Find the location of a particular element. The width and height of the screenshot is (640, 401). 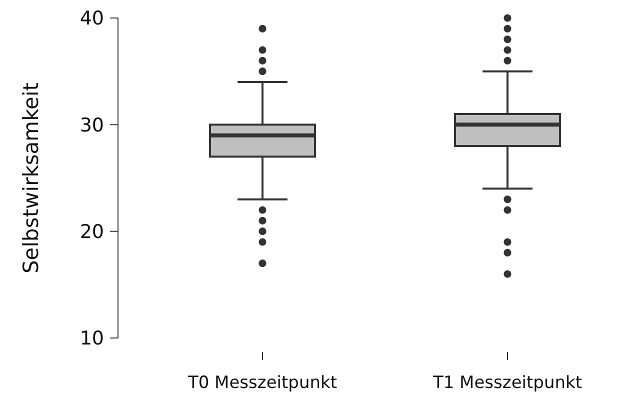

x-tick-label: T0 Messzeitpunkt is located at coordinates (262, 383).